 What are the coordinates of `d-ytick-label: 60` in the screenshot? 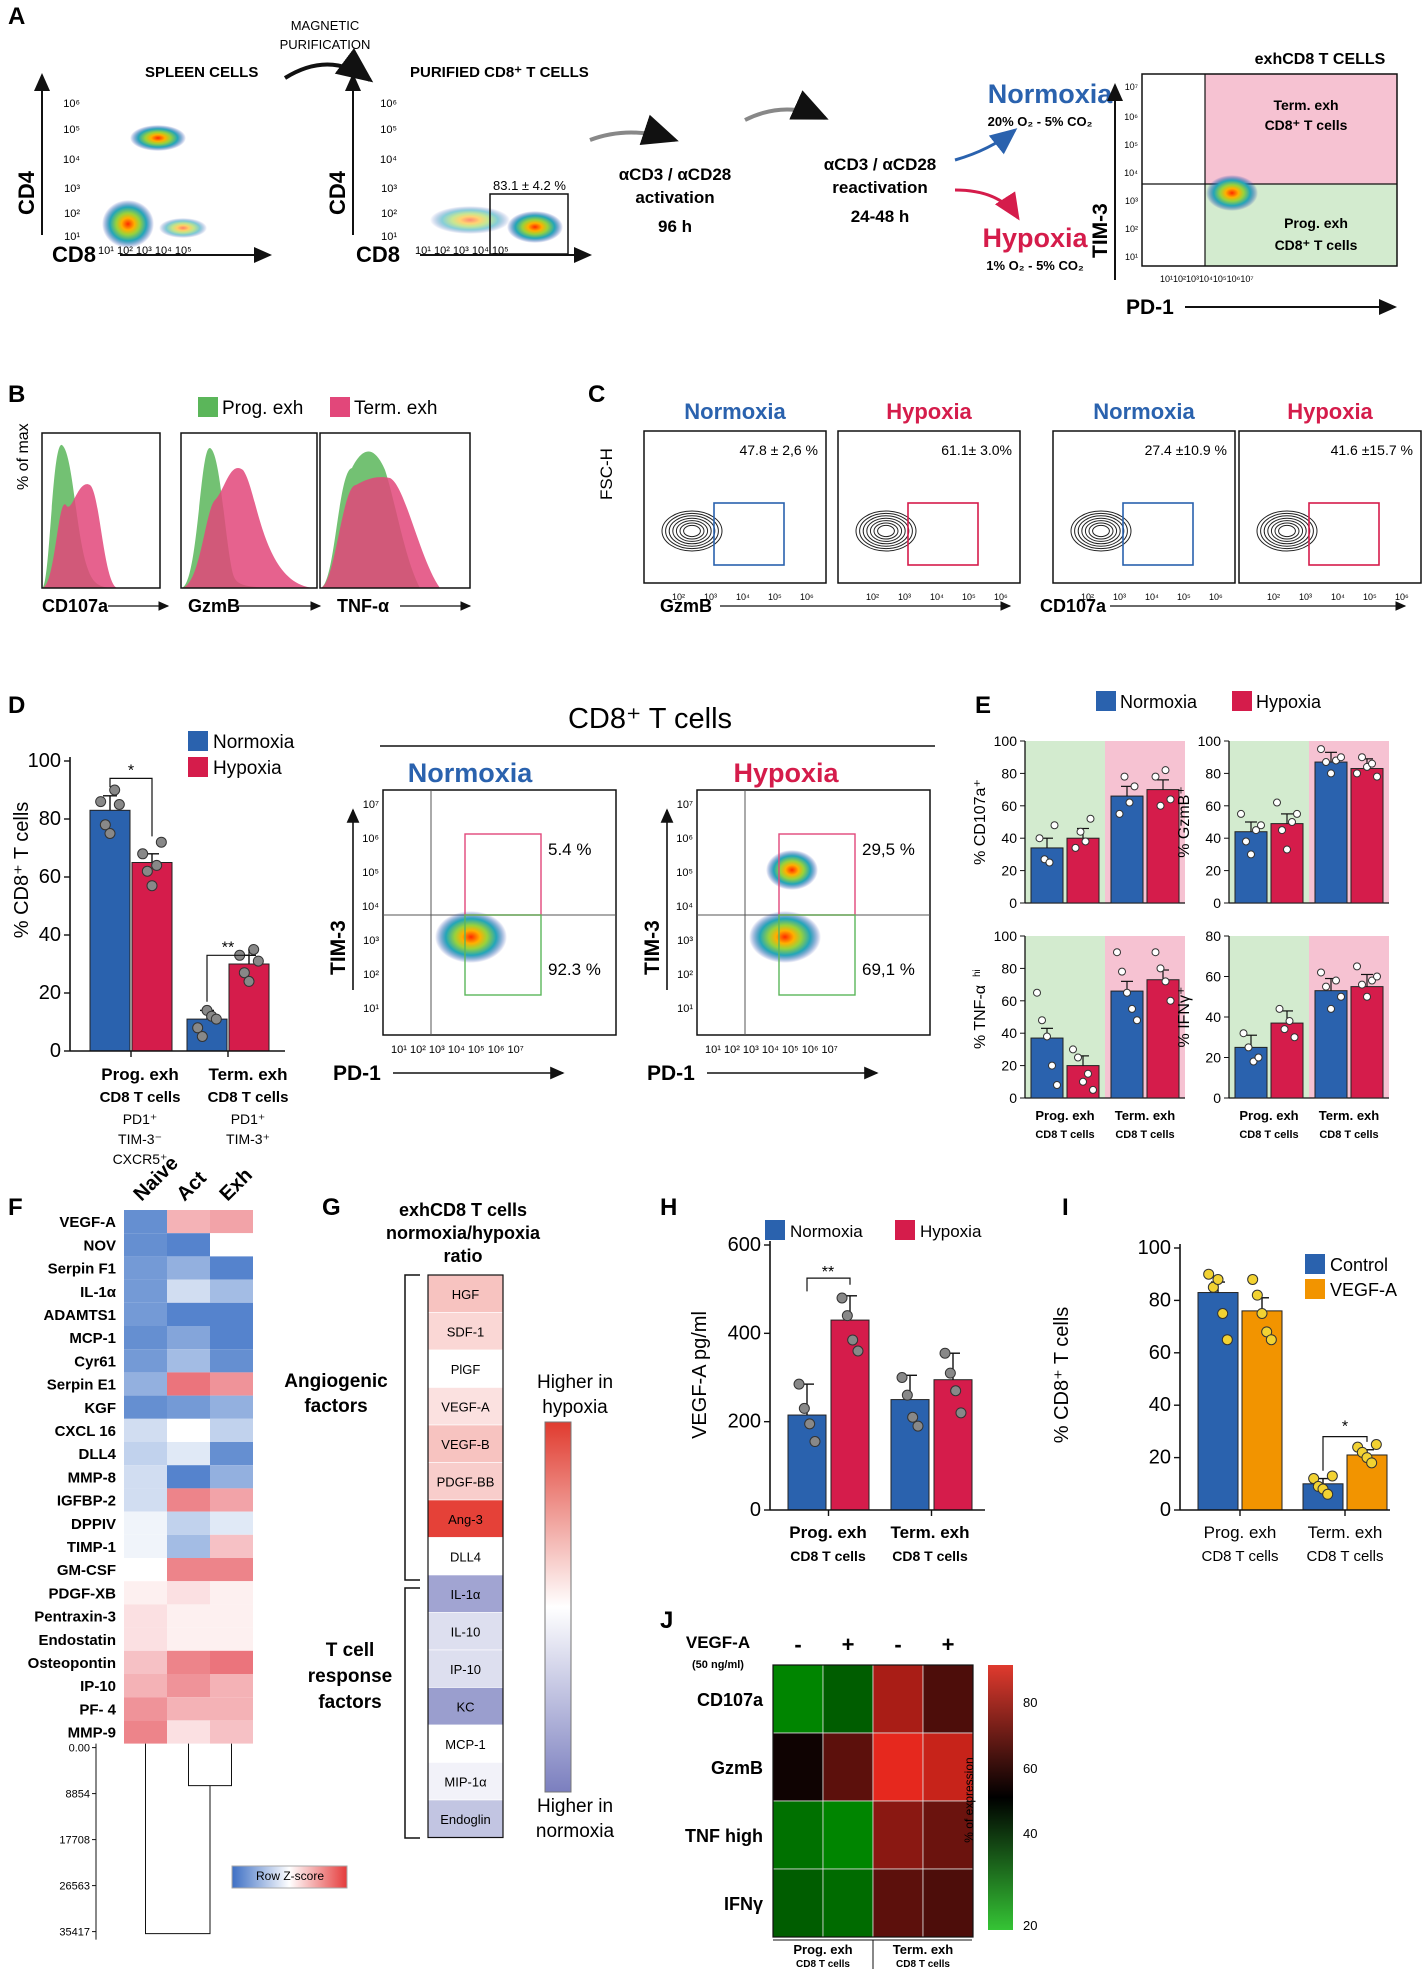 It's located at (50, 877).